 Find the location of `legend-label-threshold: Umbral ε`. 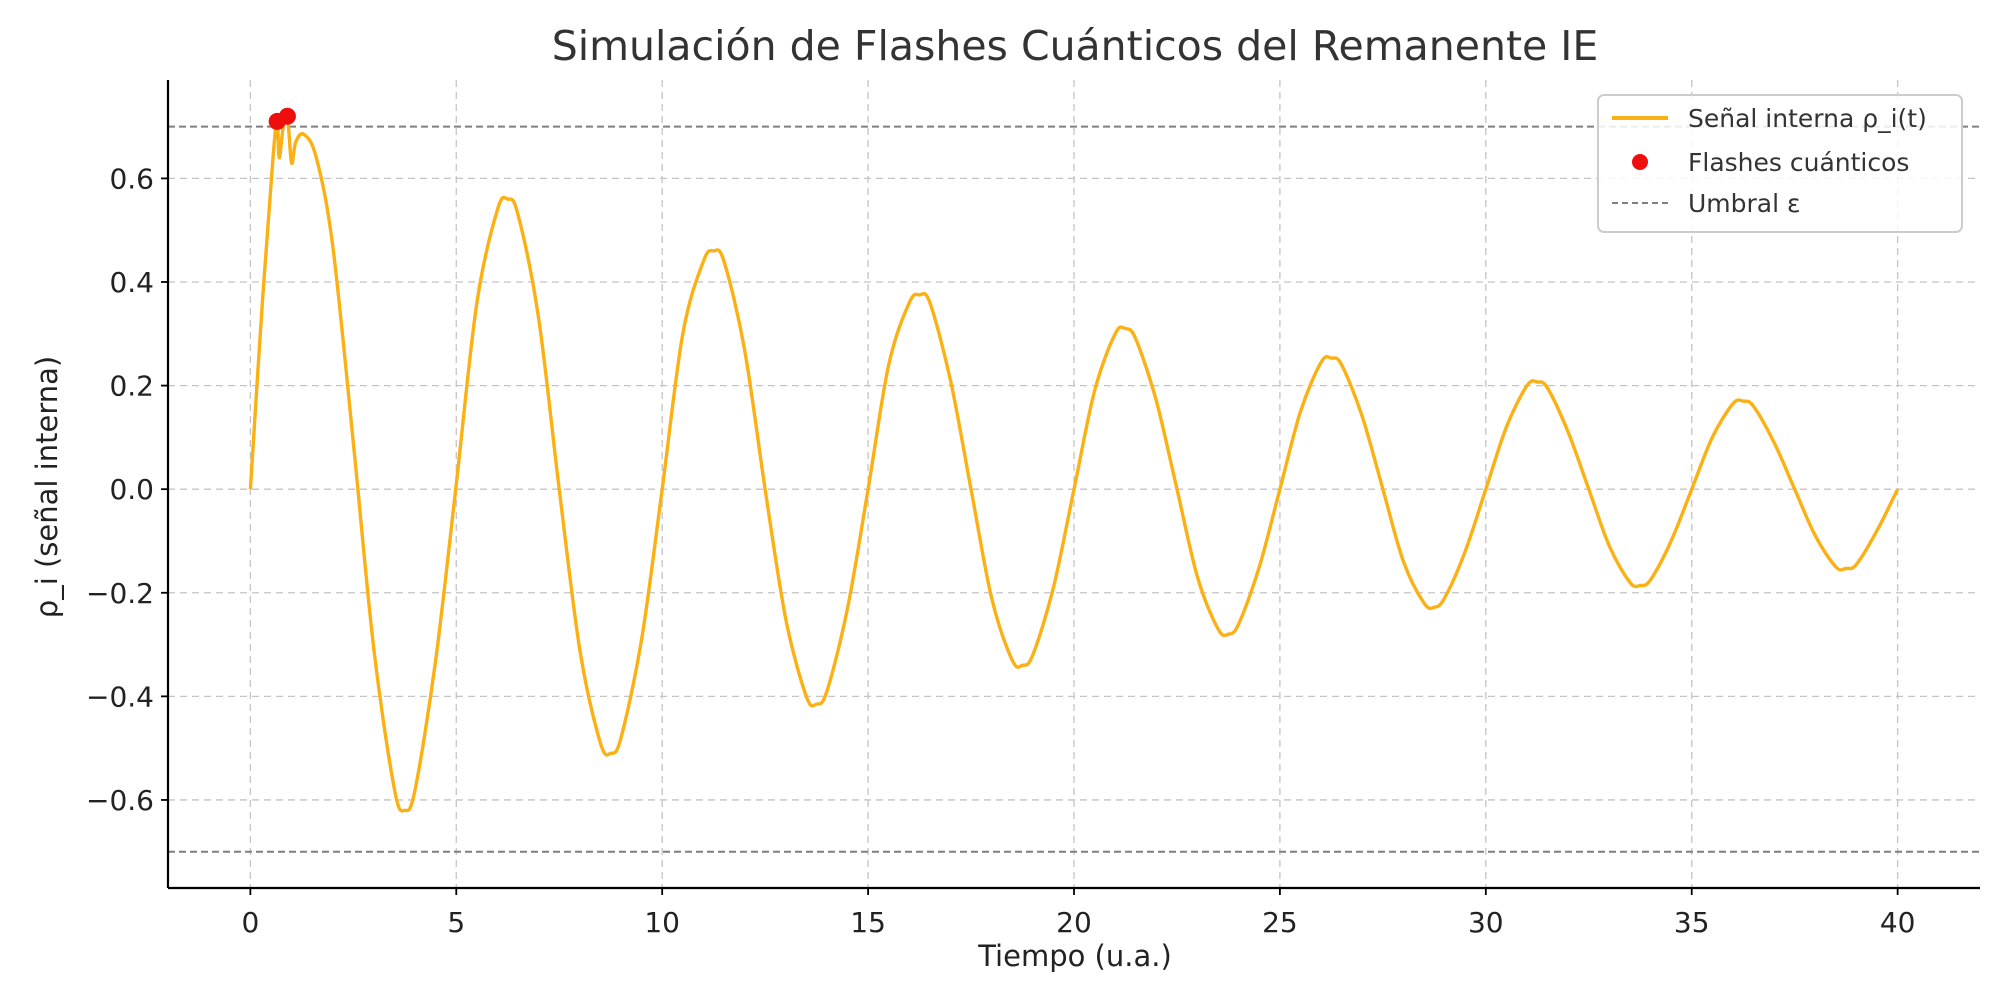

legend-label-threshold: Umbral ε is located at coordinates (1744, 203).